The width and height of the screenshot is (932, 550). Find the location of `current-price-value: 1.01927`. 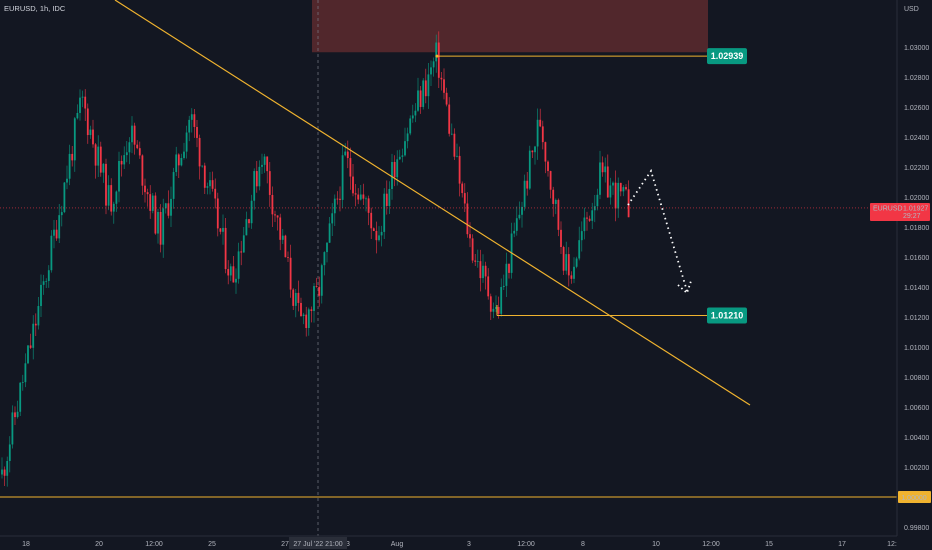

current-price-value: 1.01927 is located at coordinates (915, 208).